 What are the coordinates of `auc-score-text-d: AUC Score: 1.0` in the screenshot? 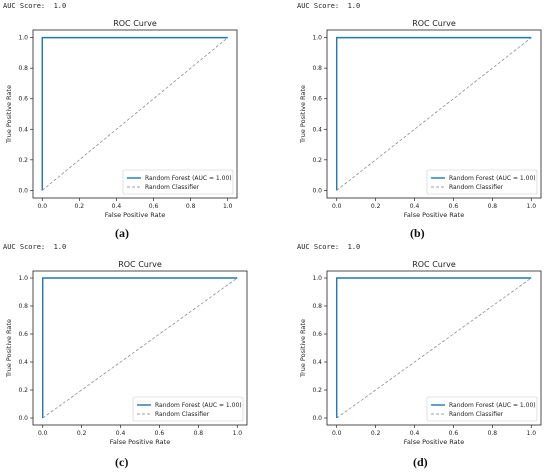 It's located at (328, 247).